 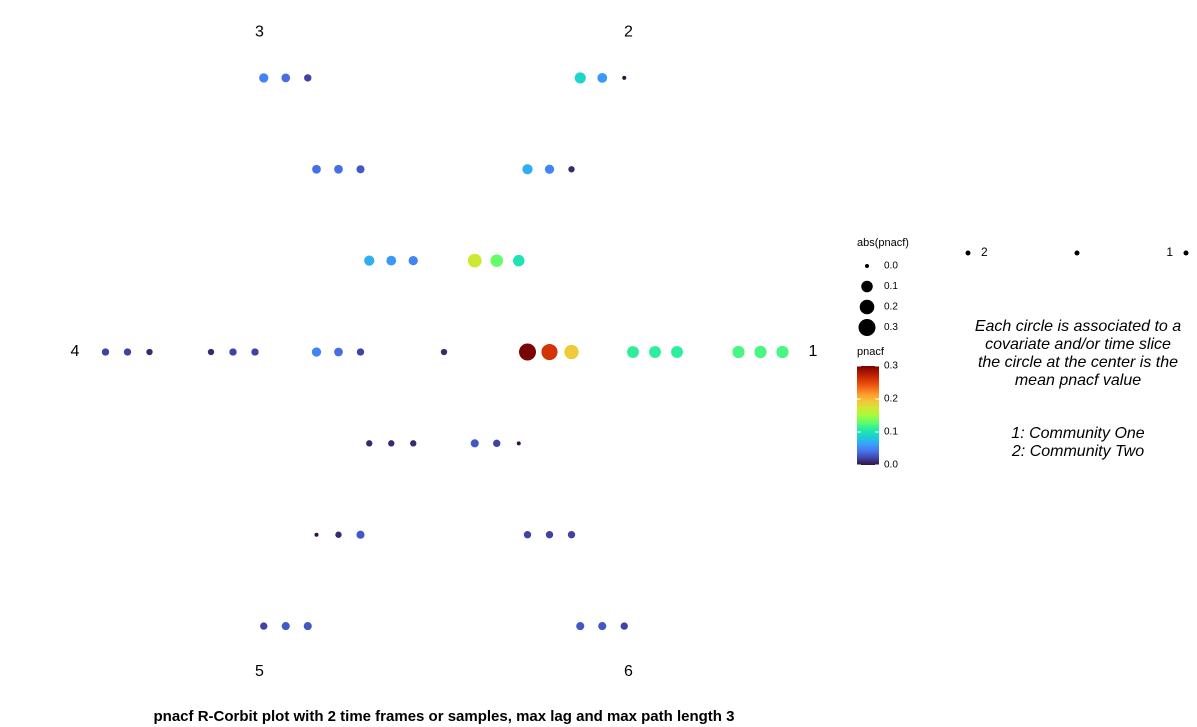 What do you see at coordinates (628, 671) in the screenshot?
I see `arm-label: 6` at bounding box center [628, 671].